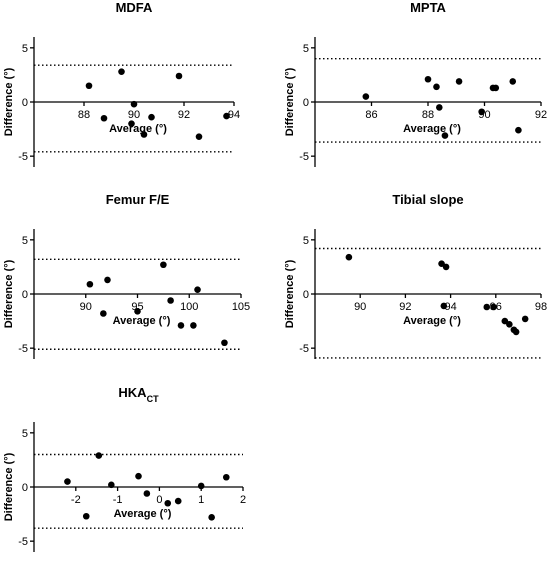  I want to click on plot-title-text: MDFA, so click(134, 7).